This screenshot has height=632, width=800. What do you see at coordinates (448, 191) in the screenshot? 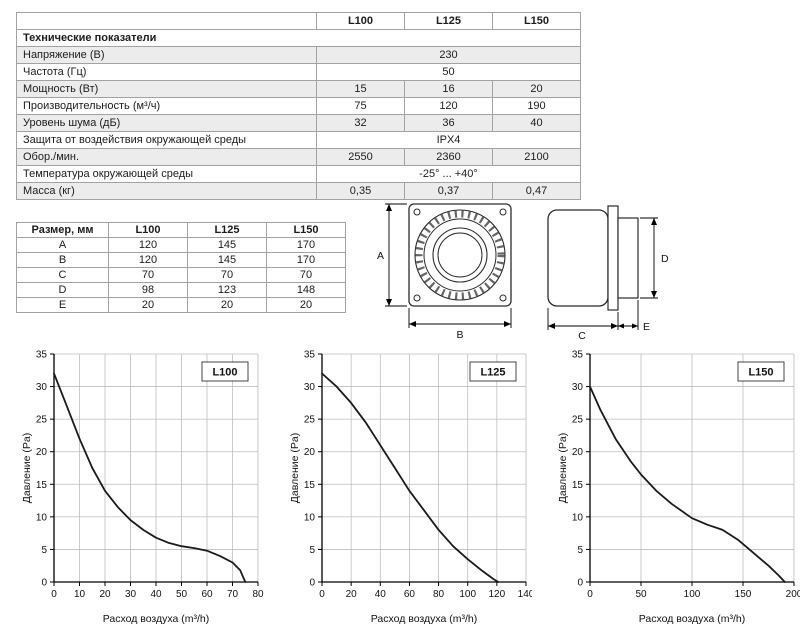
I see `spec-value: 0,37` at bounding box center [448, 191].